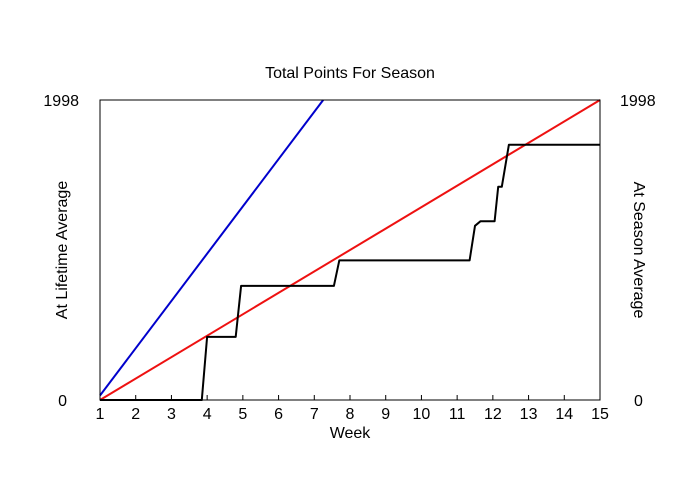 This screenshot has height=500, width=700. Describe the element at coordinates (385, 414) in the screenshot. I see `x-tick-label: 9` at that location.